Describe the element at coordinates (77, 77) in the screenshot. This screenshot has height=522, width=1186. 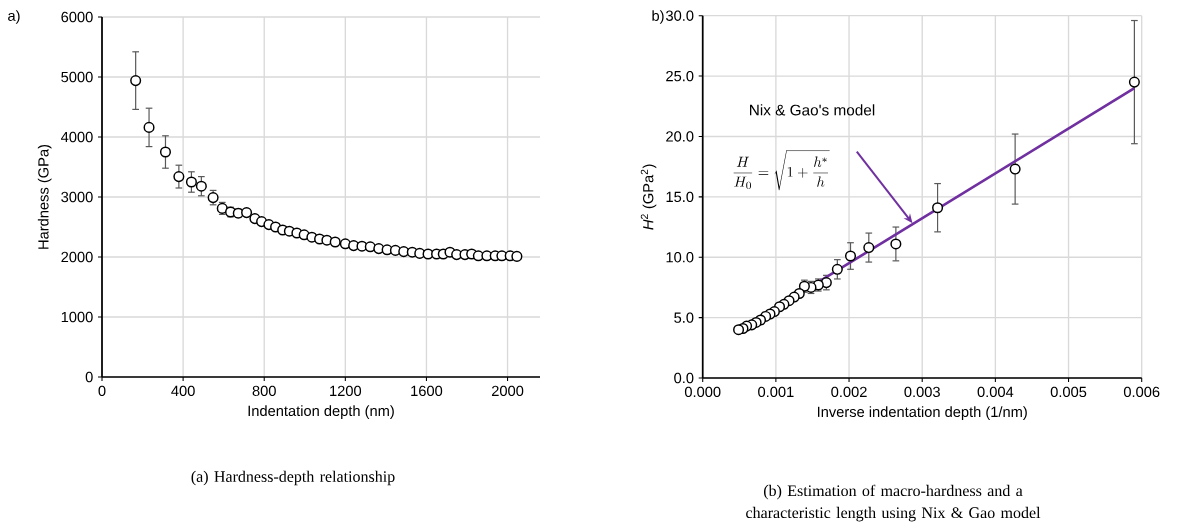
I see `y-tick-label: 5000` at that location.